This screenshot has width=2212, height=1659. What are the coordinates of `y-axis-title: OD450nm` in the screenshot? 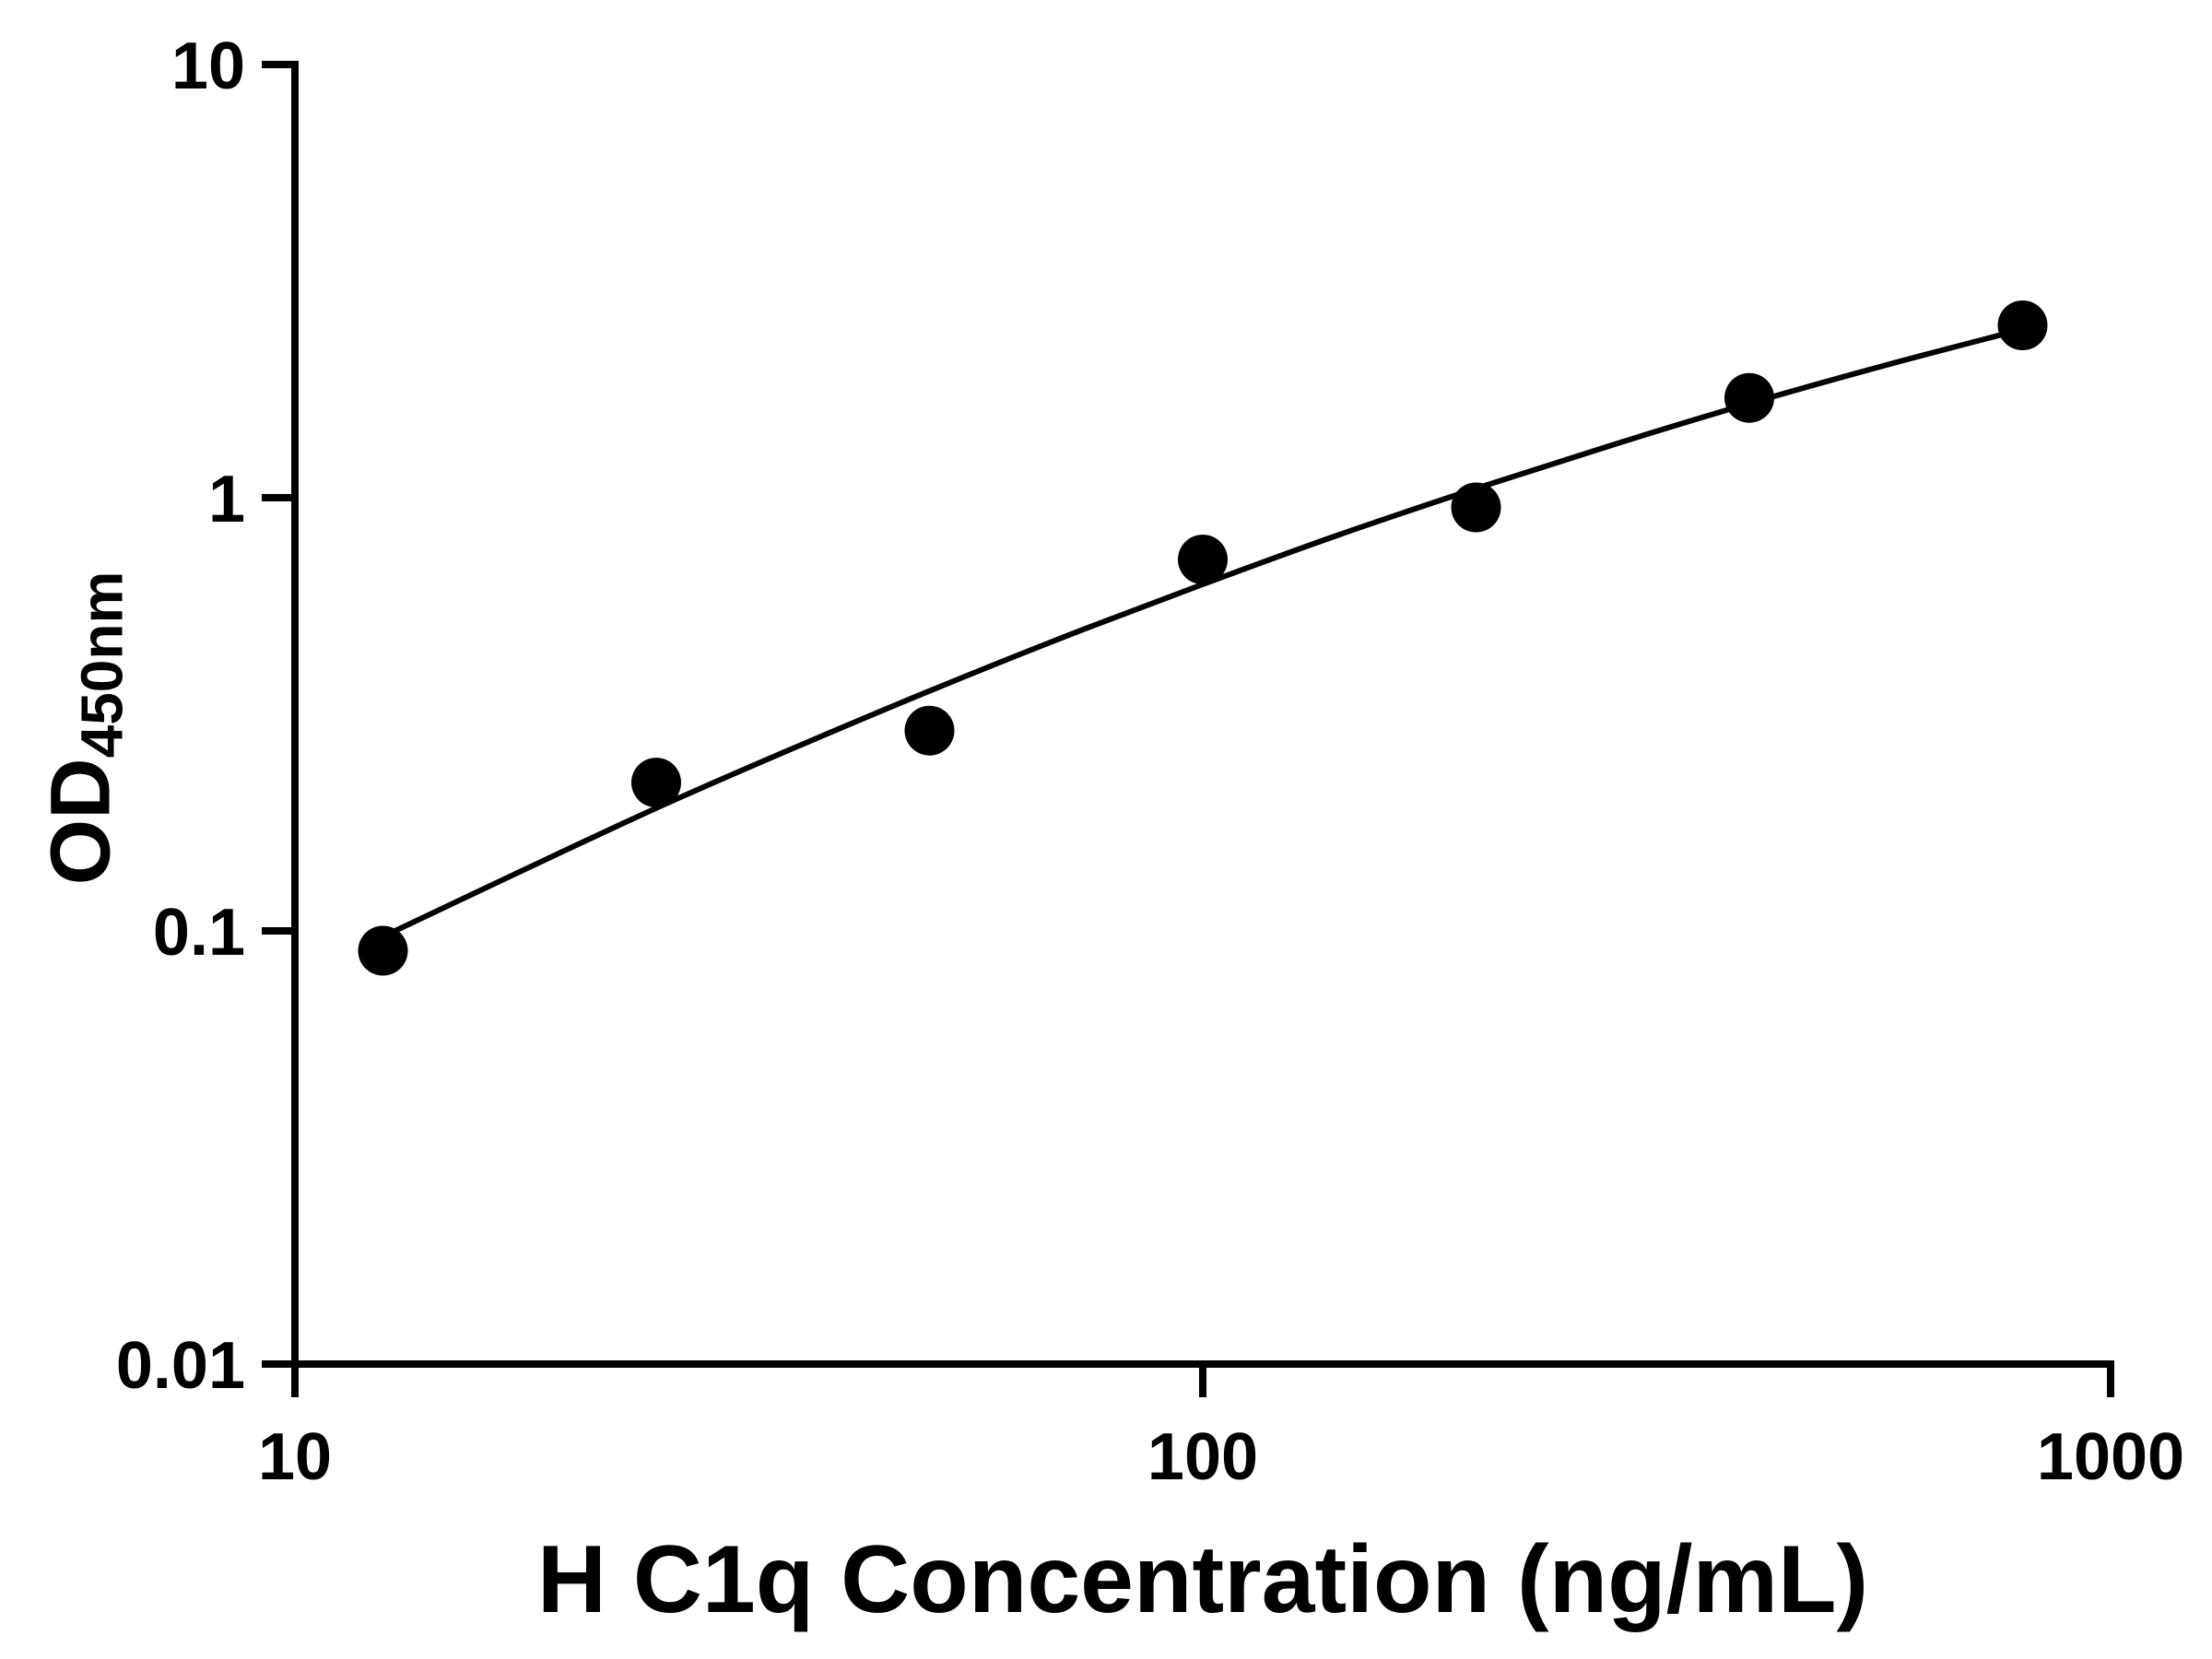 It's located at (84, 728).